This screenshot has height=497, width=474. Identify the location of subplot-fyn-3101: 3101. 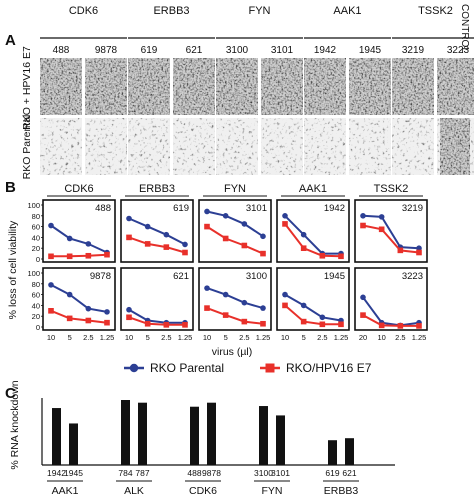
(235, 231).